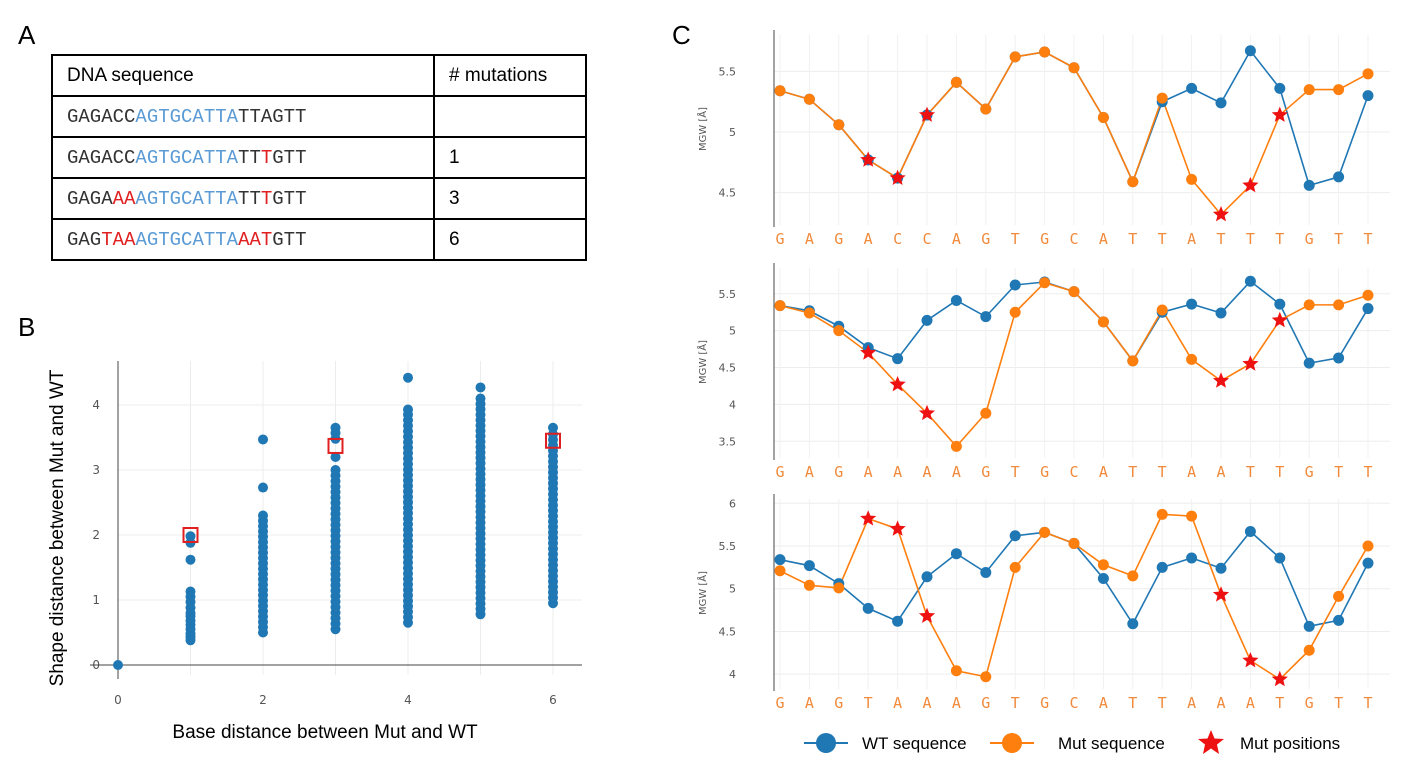 The height and width of the screenshot is (763, 1425). Describe the element at coordinates (266, 157) in the screenshot. I see `sequence-segment: T` at that location.